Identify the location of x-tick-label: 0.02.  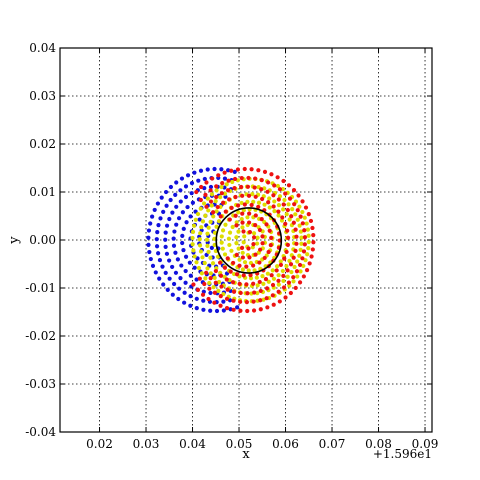
(99, 444).